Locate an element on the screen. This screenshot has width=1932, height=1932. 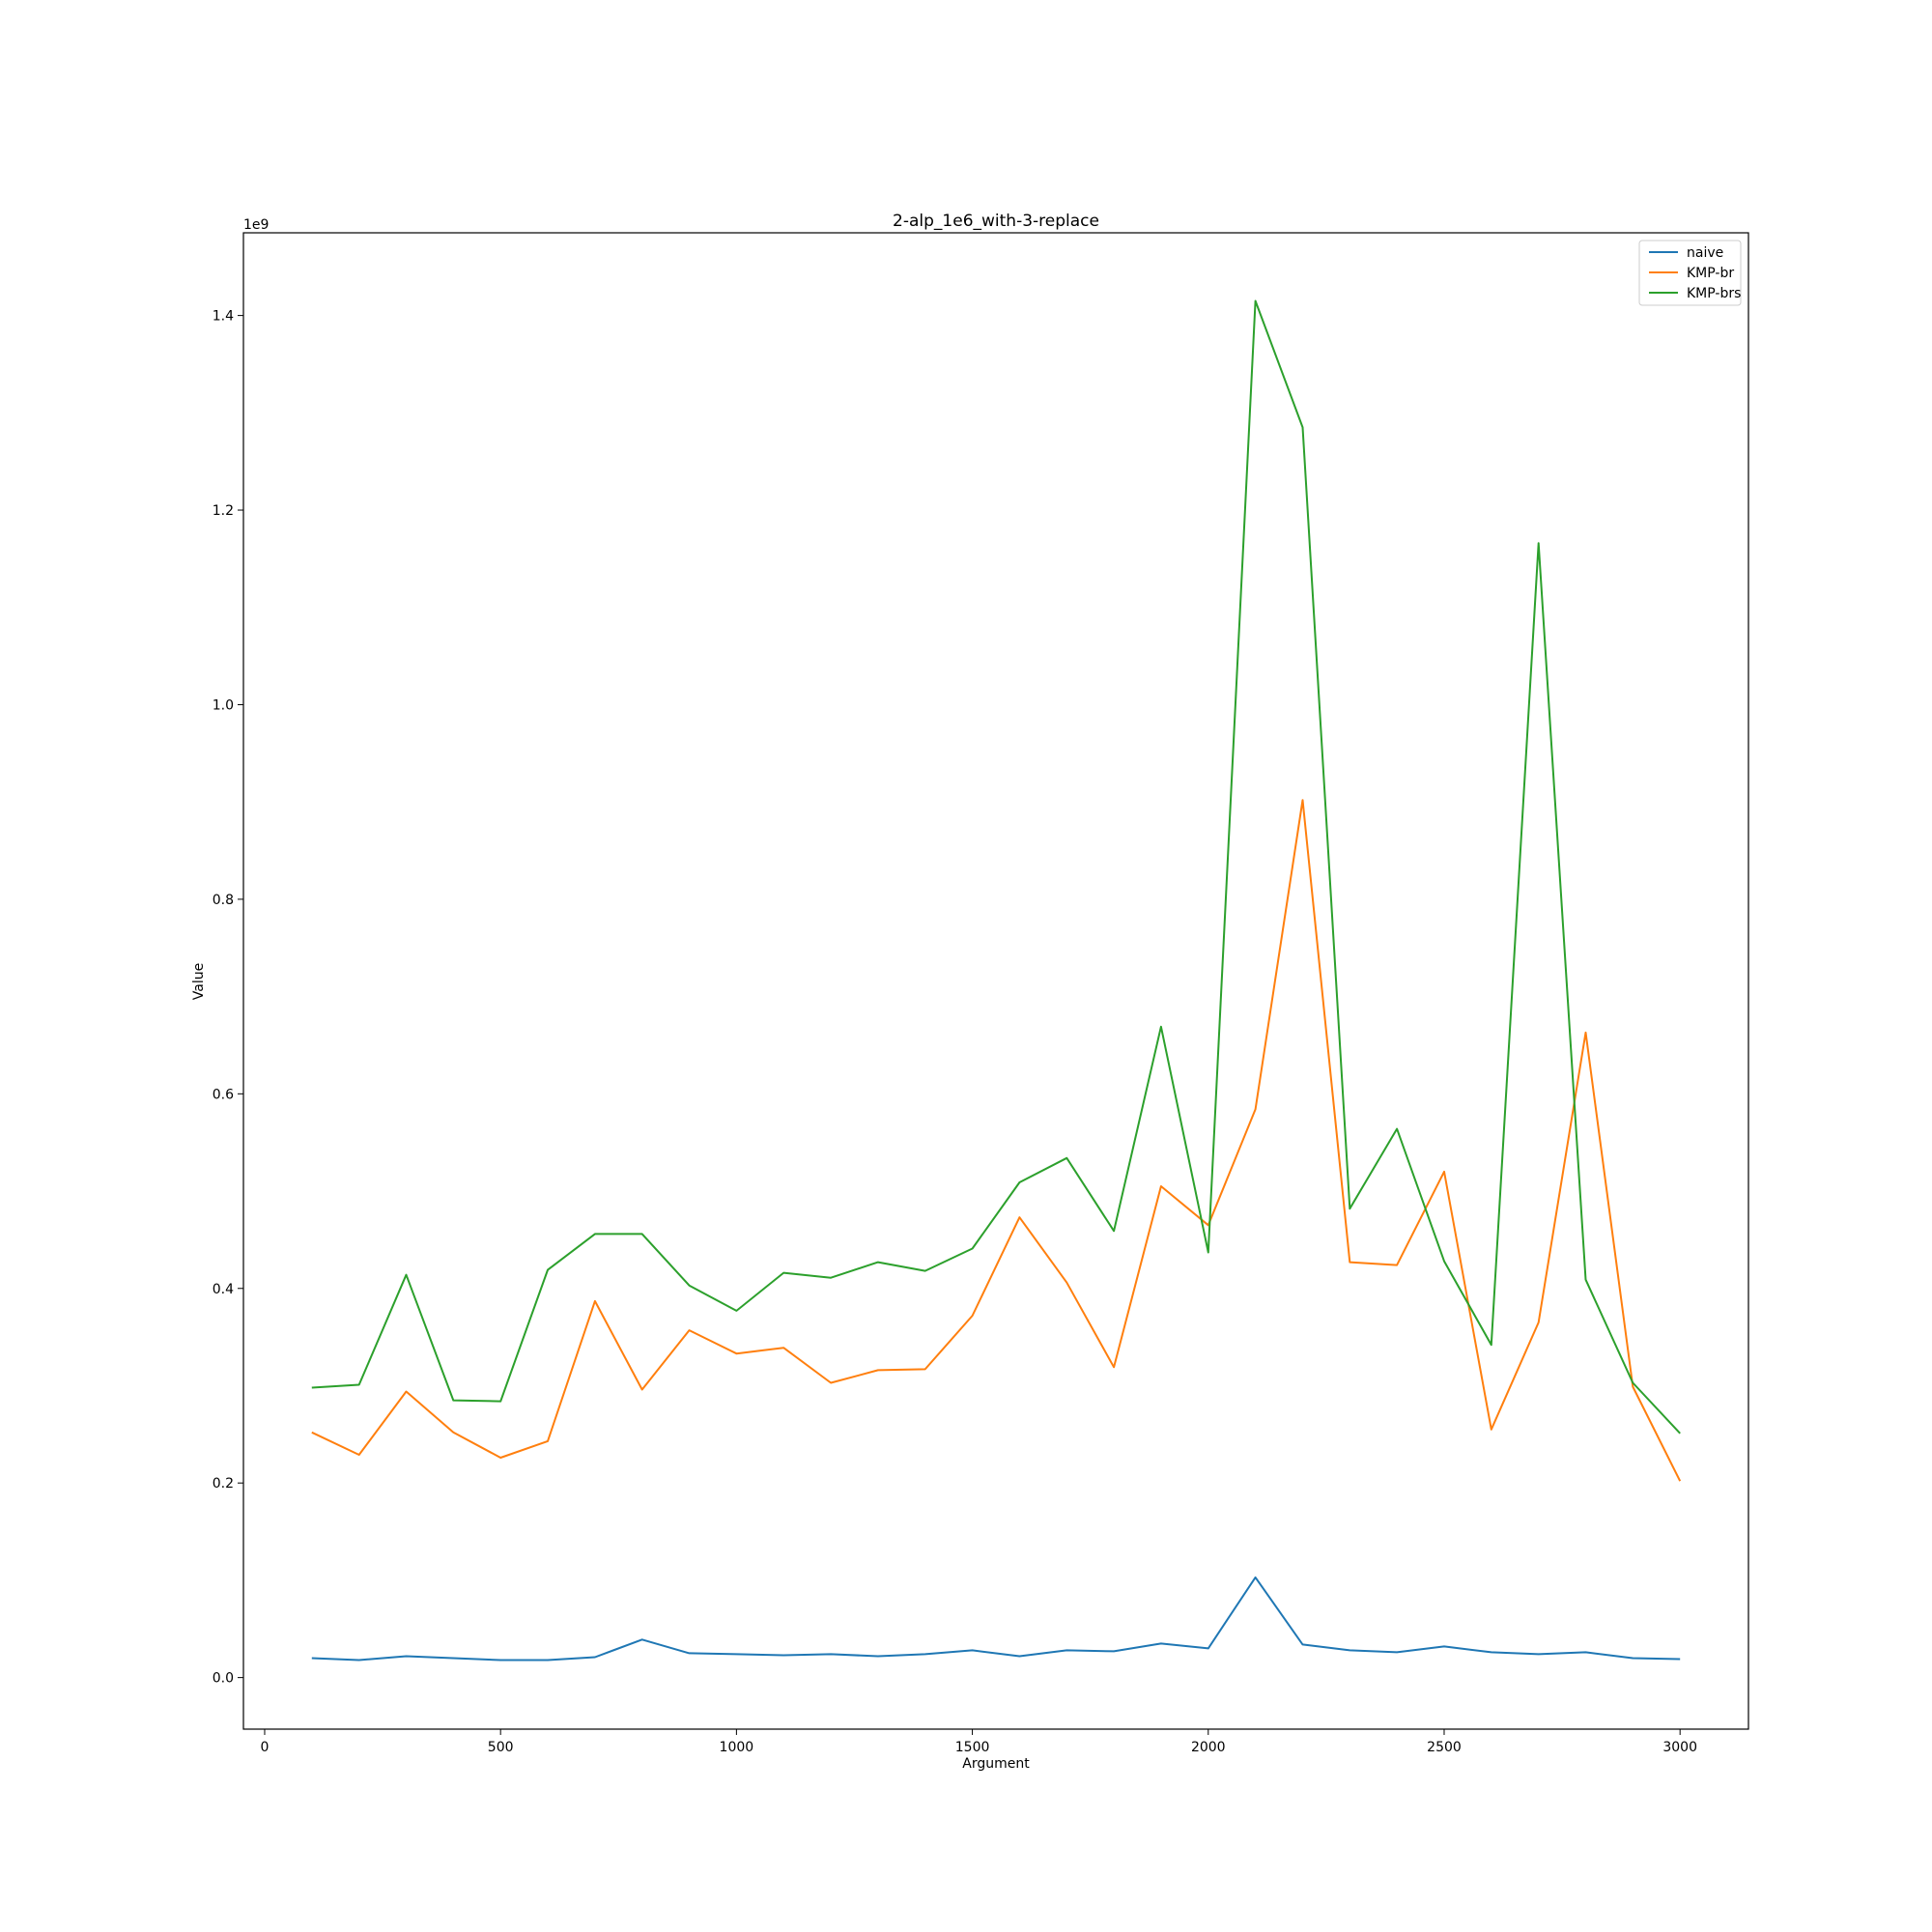
chart-title: 2-alp_1e6_with-3-replace is located at coordinates (996, 221).